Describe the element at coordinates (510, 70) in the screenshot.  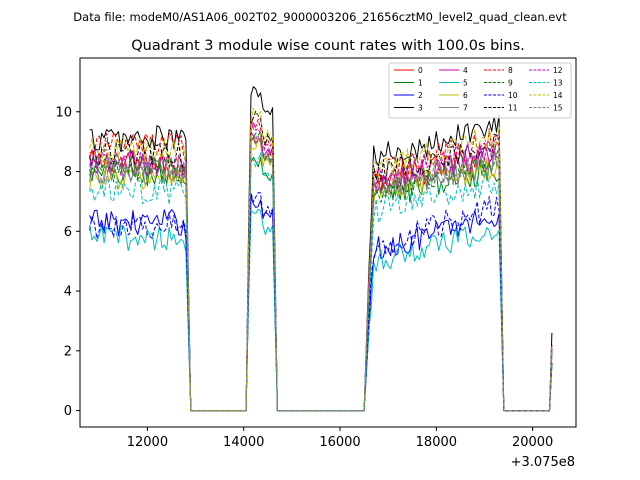
I see `legend-label-8: 8` at that location.